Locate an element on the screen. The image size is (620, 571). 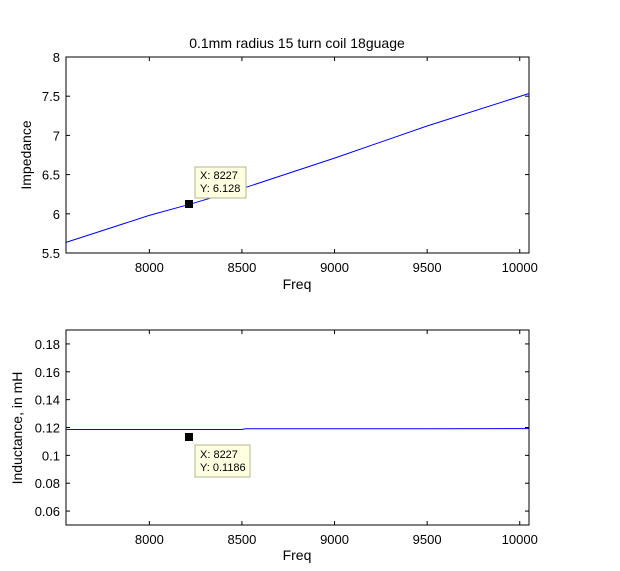
impedance-y-tick-label: 6 is located at coordinates (56, 214).